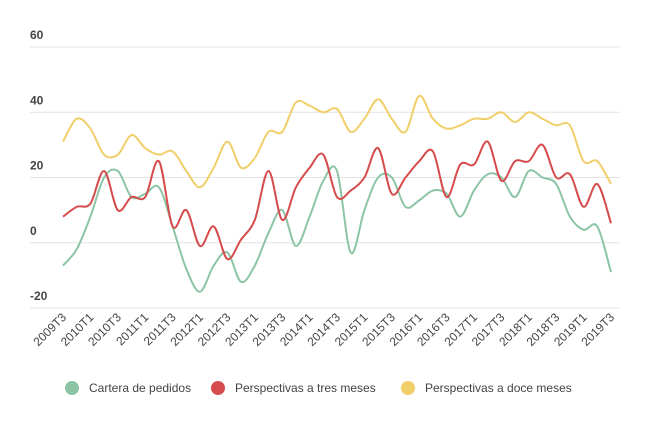  What do you see at coordinates (498, 388) in the screenshot?
I see `legend-label: Perspectivas a doce meses` at bounding box center [498, 388].